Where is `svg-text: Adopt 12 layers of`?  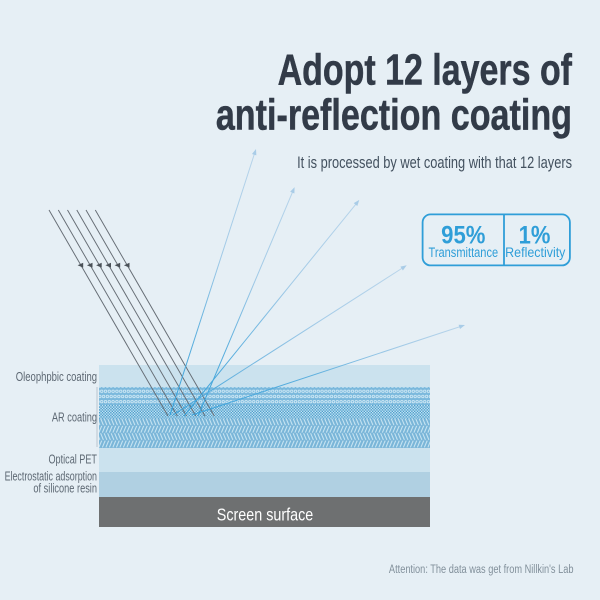 svg-text: Adopt 12 layers of is located at coordinates (425, 69).